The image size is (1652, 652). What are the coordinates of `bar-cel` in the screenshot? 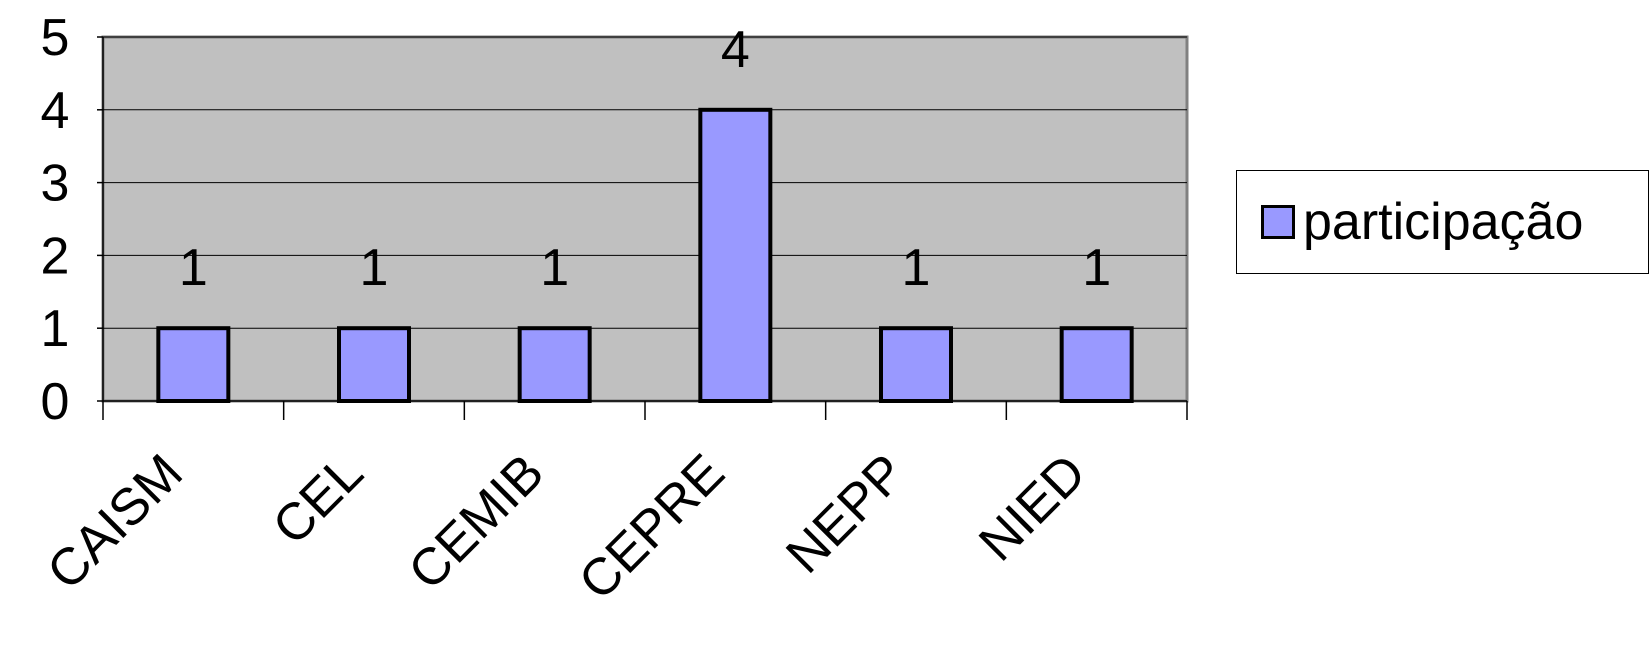 It's located at (374, 365).